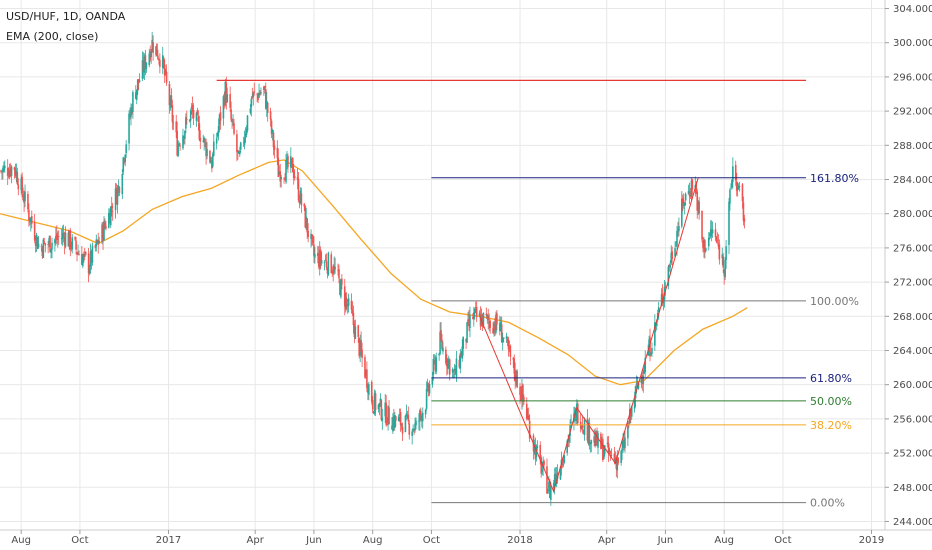 The width and height of the screenshot is (932, 550). Describe the element at coordinates (912, 248) in the screenshot. I see `price-tick-label: 276.000` at that location.